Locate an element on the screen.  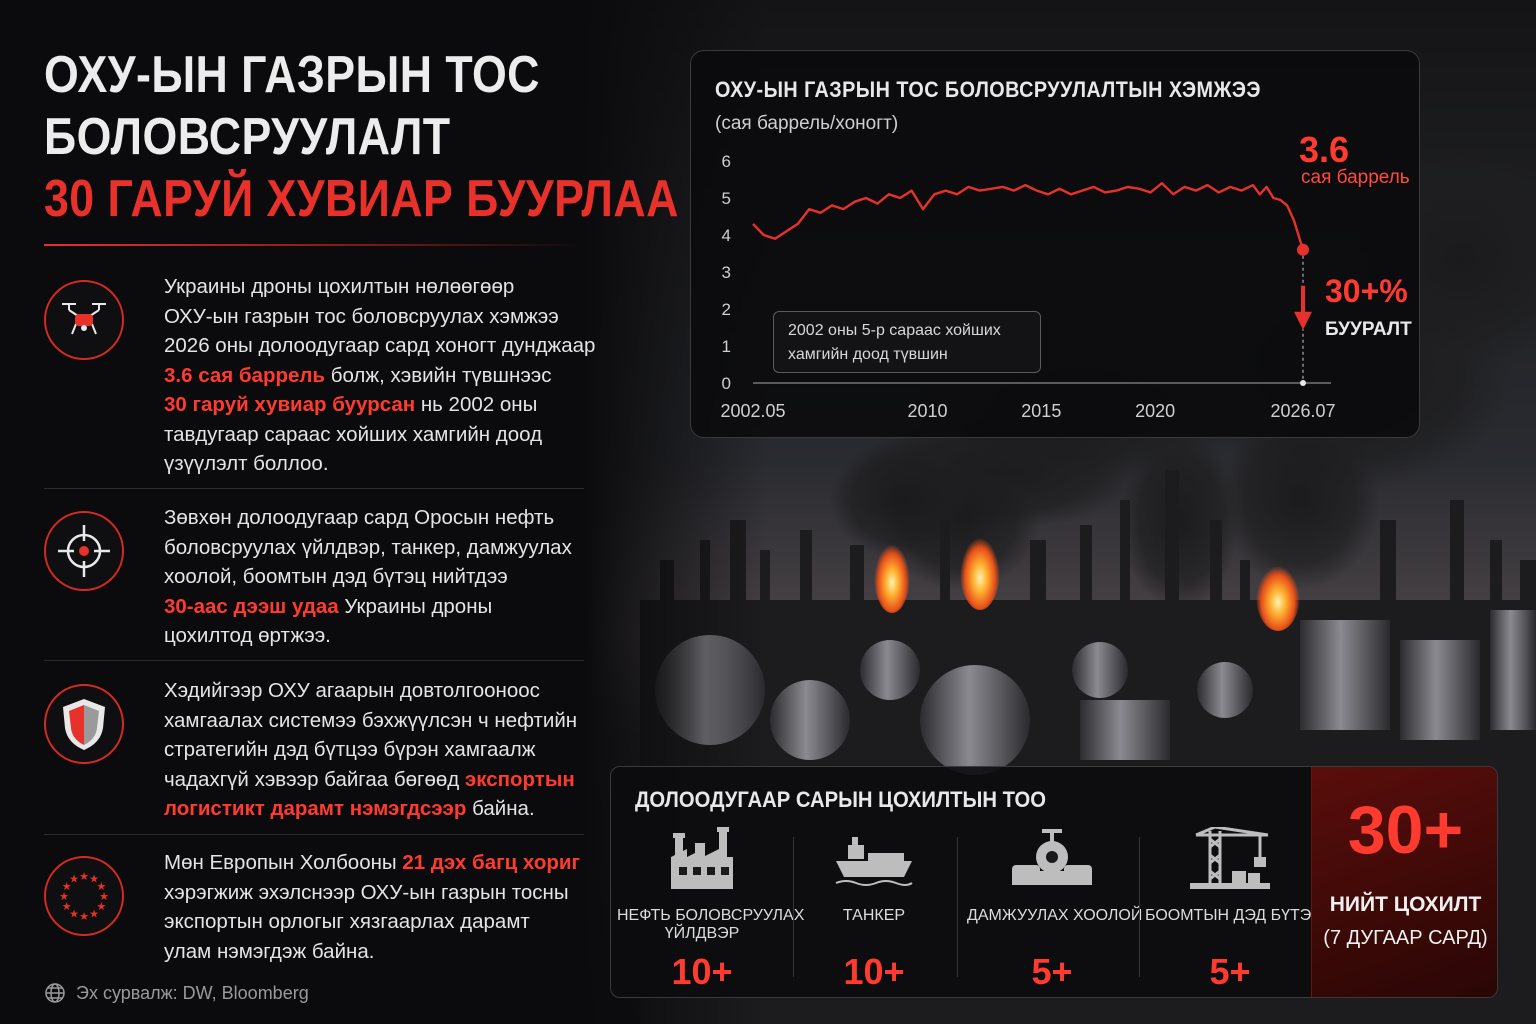
y-tick-label: 2 is located at coordinates (726, 309).